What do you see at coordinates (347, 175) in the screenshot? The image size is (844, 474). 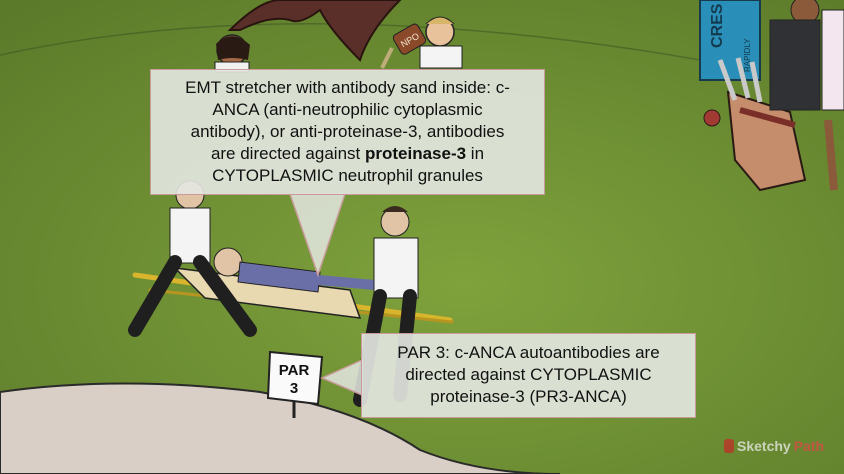 I see `main-callout-line5: CYTOPLASMIC neutrophil granules` at bounding box center [347, 175].